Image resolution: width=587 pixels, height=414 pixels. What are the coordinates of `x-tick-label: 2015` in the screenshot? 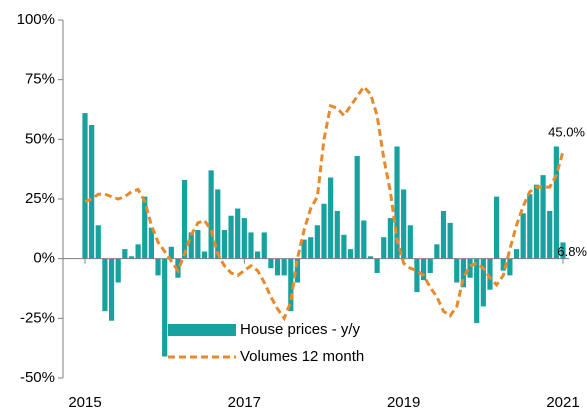 It's located at (84, 402).